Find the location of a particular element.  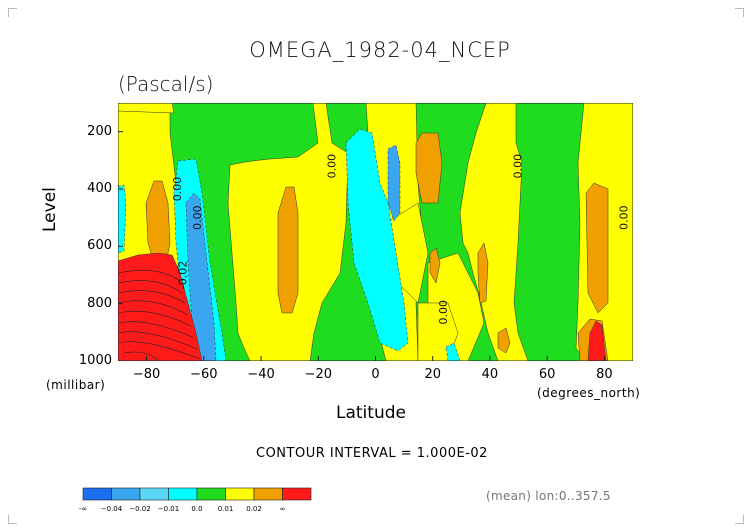

colorbar-label: ∞ is located at coordinates (282, 509).